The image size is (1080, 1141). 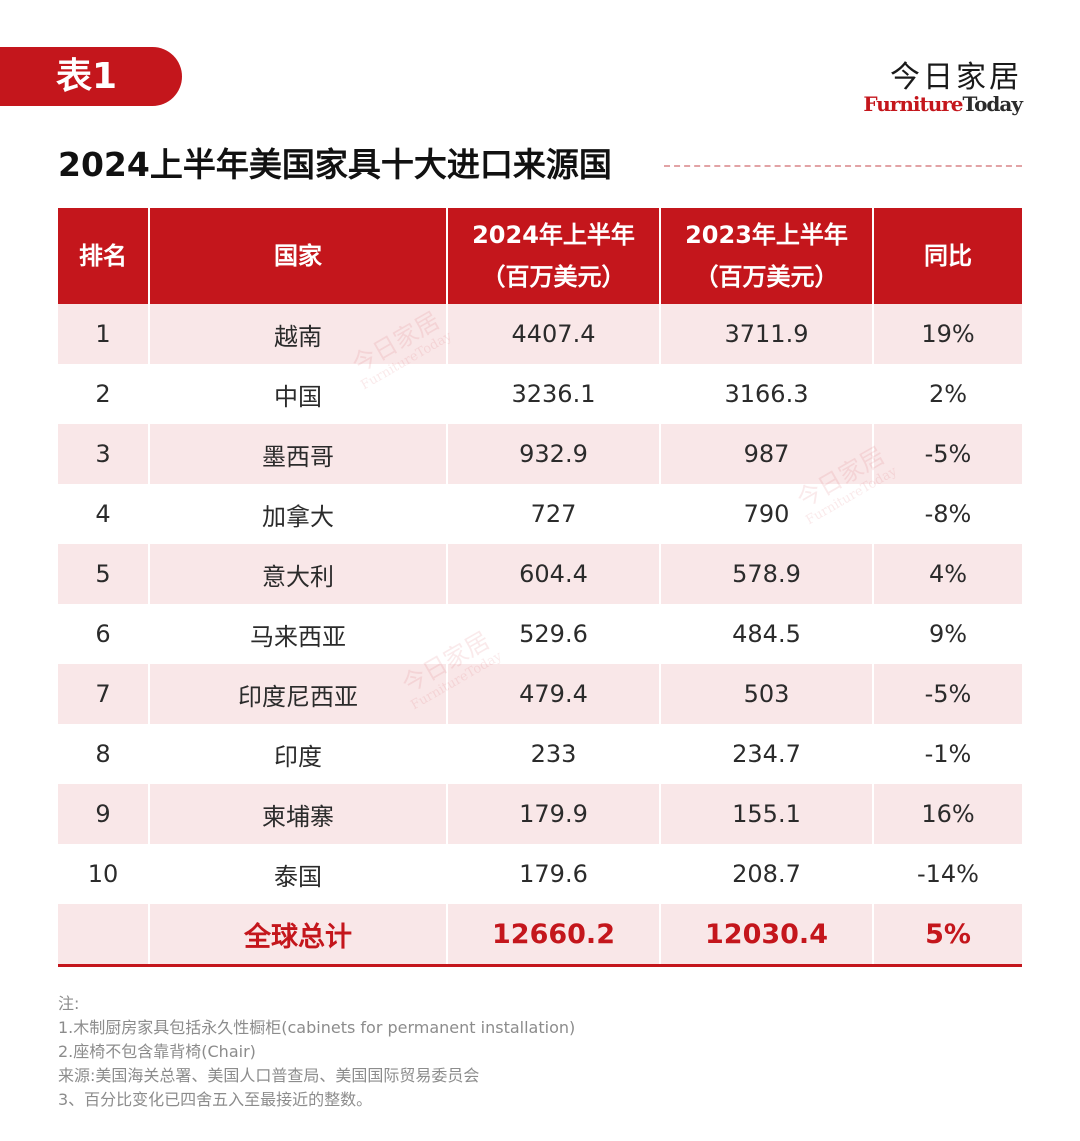 What do you see at coordinates (554, 634) in the screenshot?
I see `cell-2024: 529.6` at bounding box center [554, 634].